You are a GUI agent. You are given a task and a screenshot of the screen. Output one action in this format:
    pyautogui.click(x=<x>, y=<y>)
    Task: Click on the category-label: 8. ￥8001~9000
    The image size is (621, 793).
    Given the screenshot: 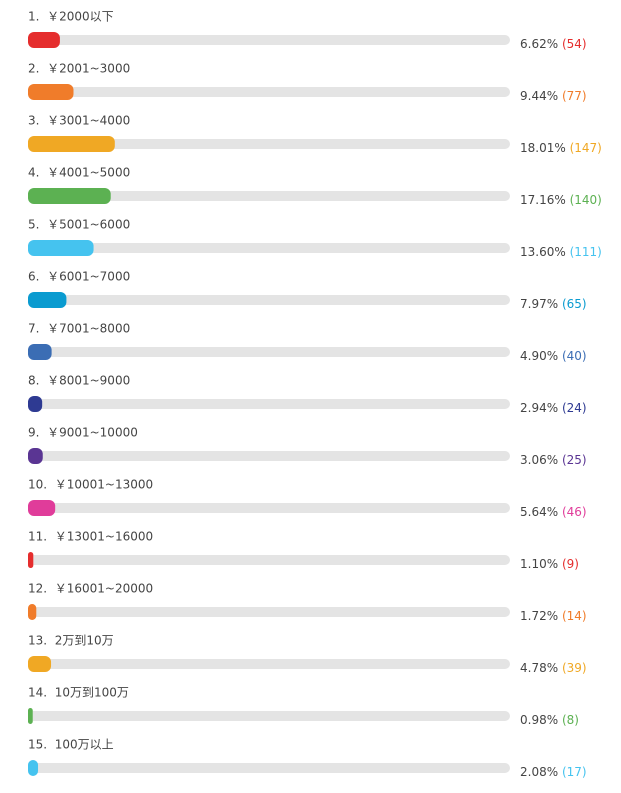 What is the action you would take?
    pyautogui.click(x=79, y=381)
    